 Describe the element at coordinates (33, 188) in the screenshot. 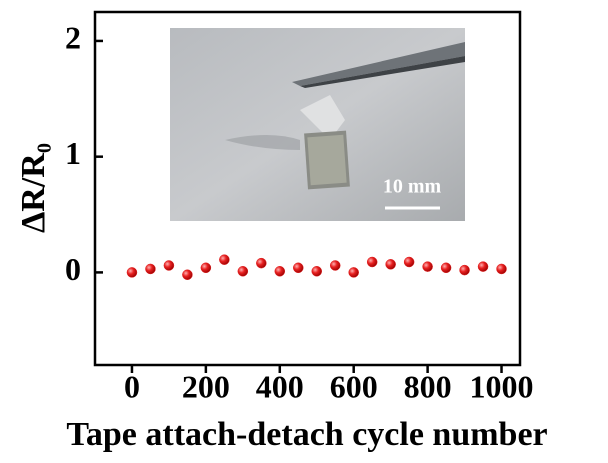

I see `y-axis-label: ΔR/R₀` at that location.